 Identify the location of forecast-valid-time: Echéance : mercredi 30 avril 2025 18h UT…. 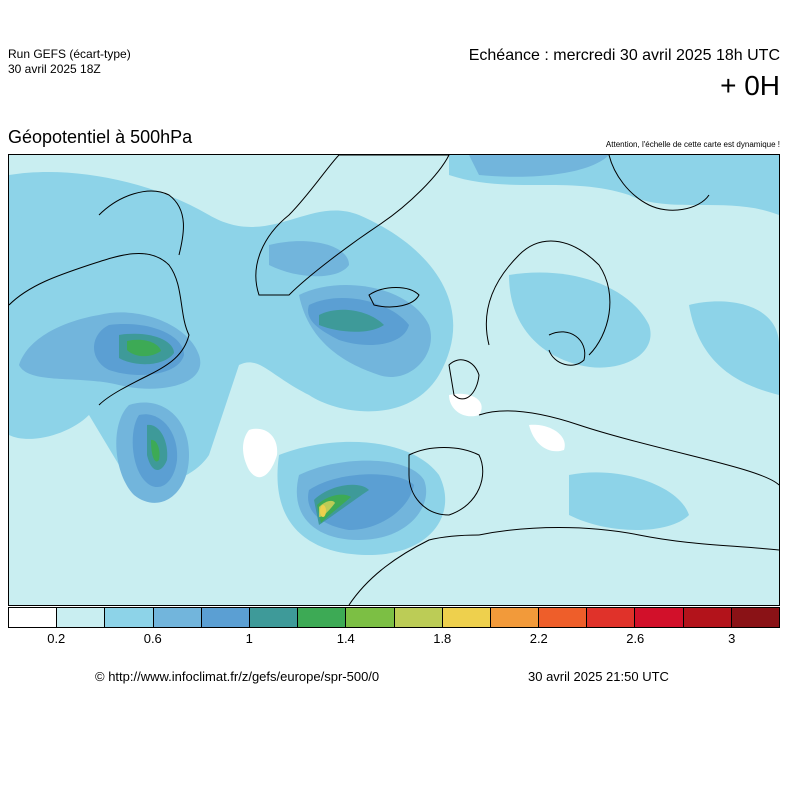
(624, 55).